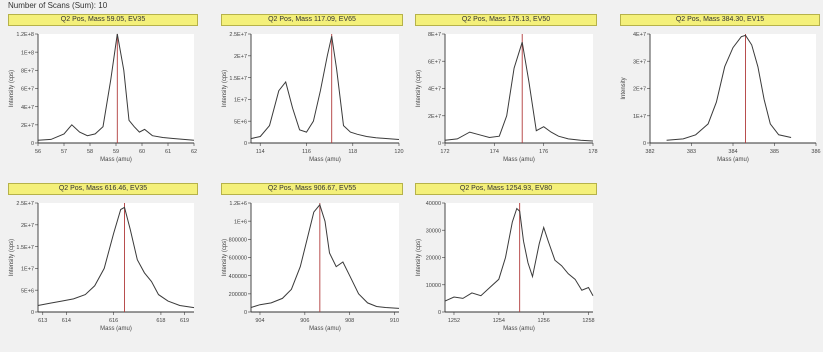 The height and width of the screenshot is (352, 823). What do you see at coordinates (25, 204) in the screenshot?
I see `y-tick-label: 2.5E+7` at bounding box center [25, 204].